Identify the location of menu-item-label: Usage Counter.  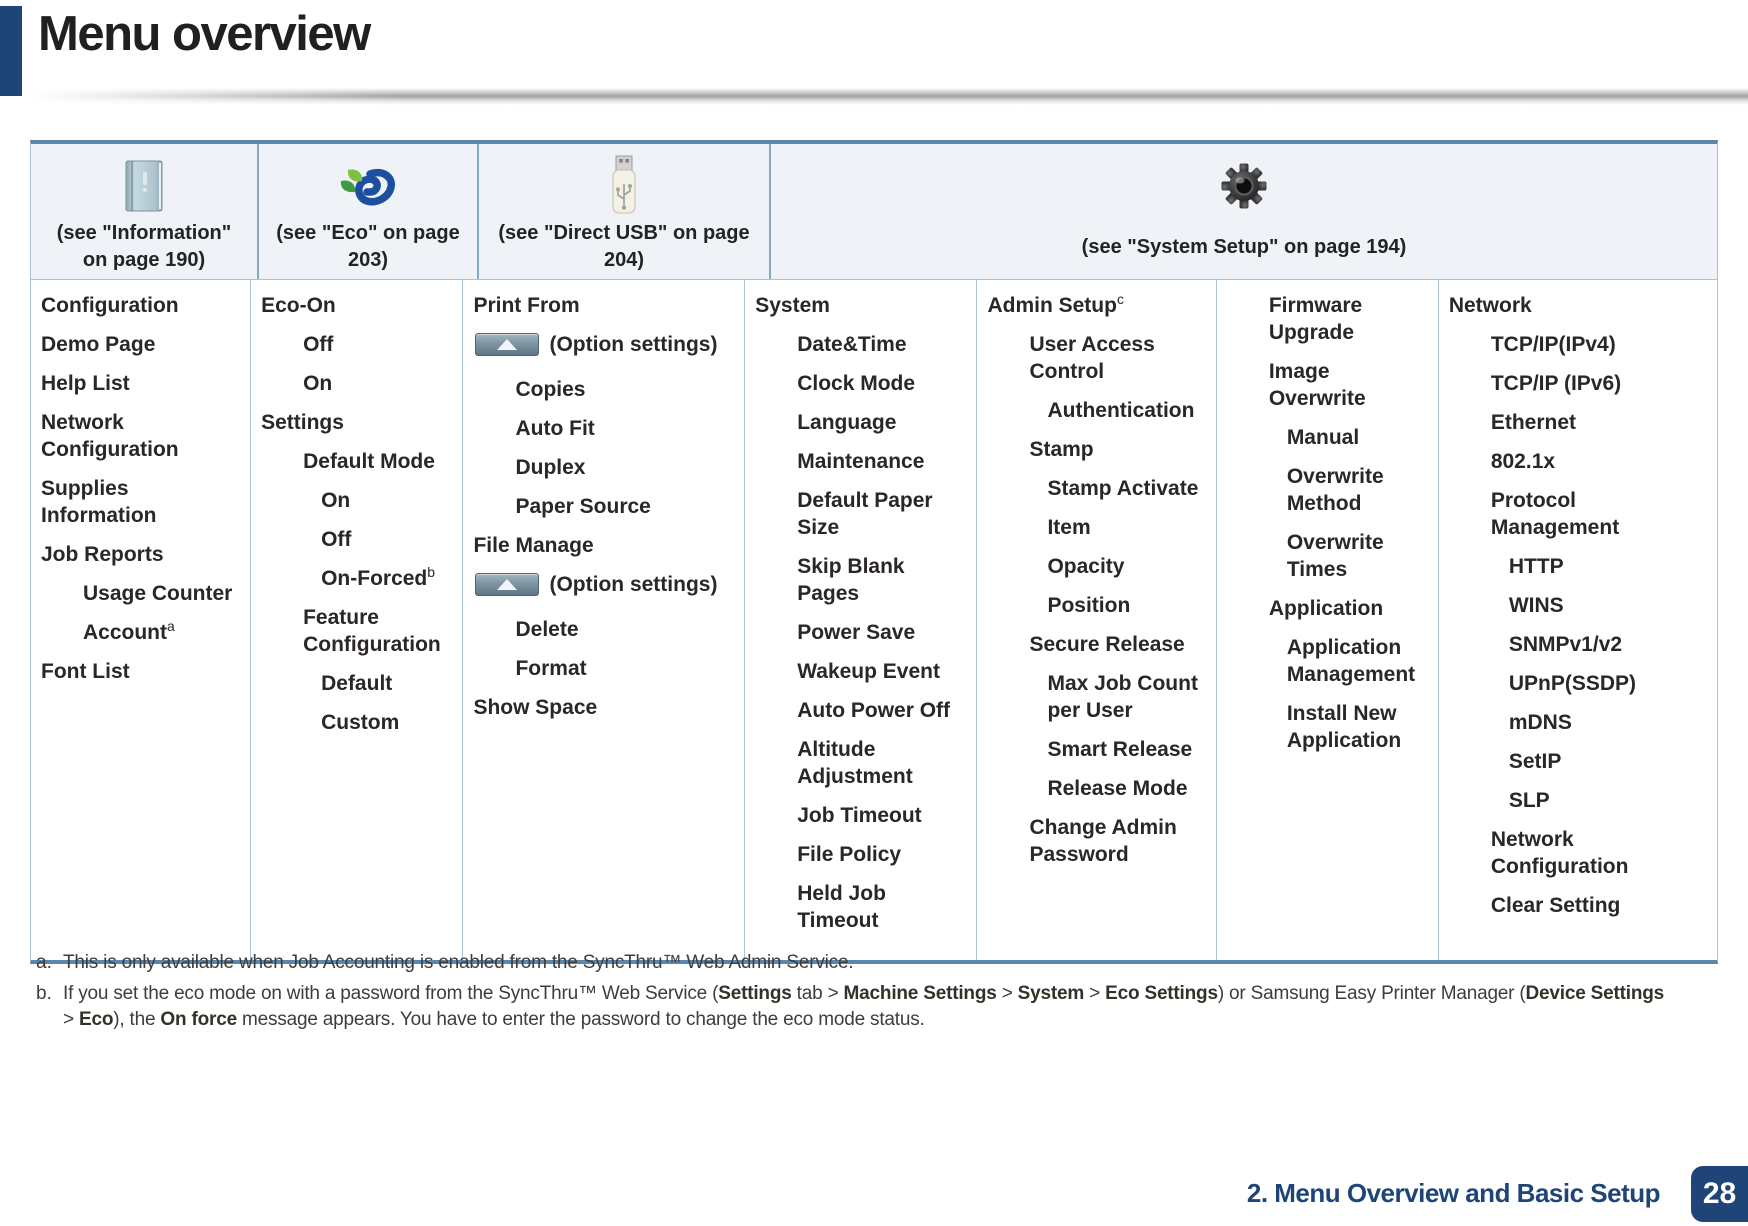
(158, 593).